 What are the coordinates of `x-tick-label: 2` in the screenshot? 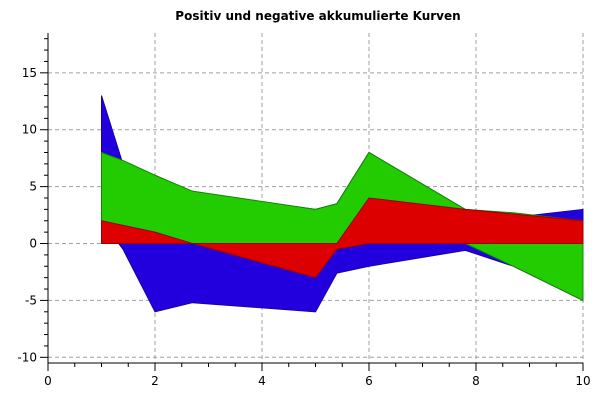 It's located at (155, 381).